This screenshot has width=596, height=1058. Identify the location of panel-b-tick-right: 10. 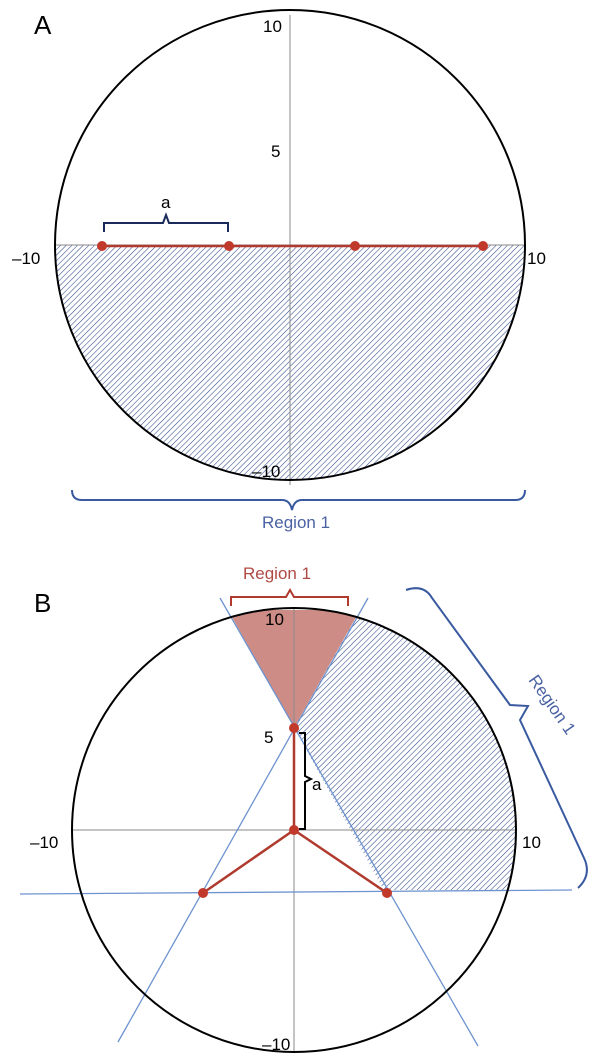
(531, 842).